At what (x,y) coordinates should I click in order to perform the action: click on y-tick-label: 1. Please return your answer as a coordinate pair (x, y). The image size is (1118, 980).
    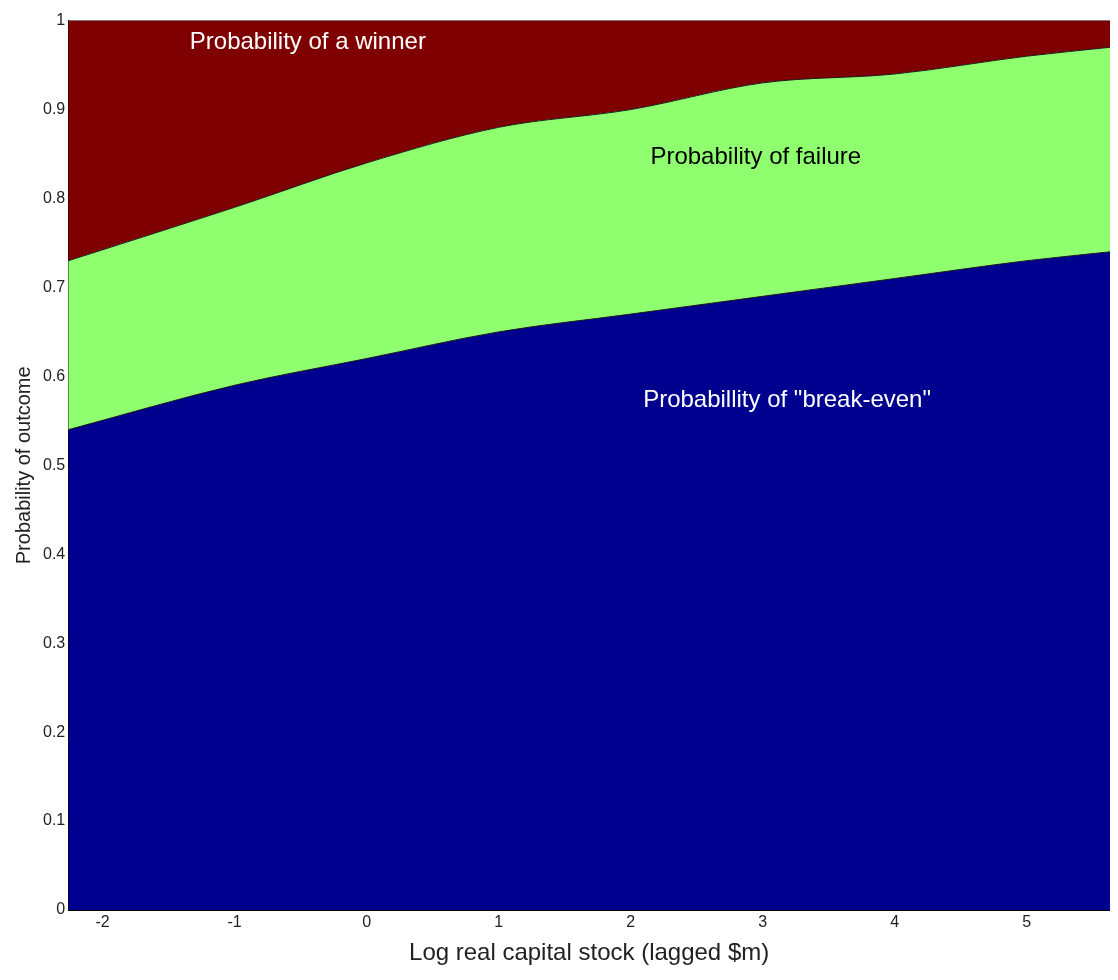
    Looking at the image, I should click on (61, 20).